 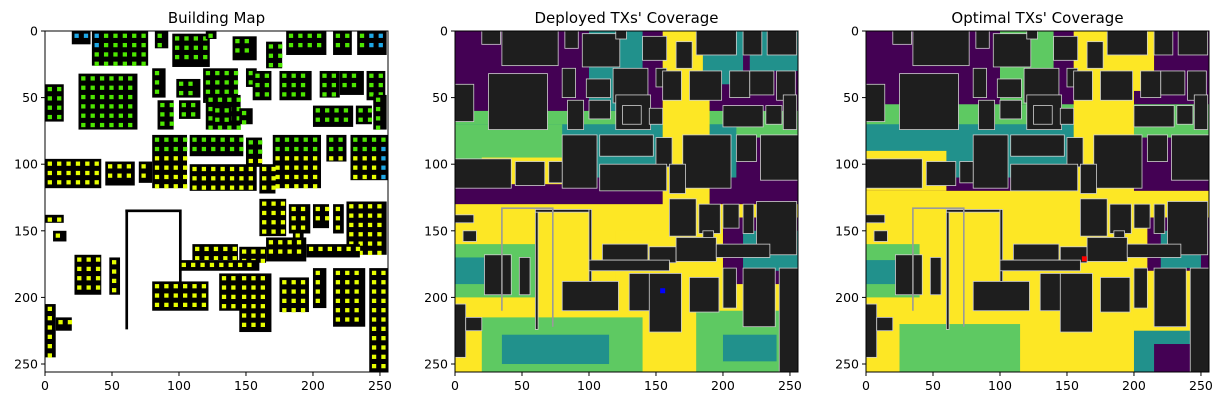 I want to click on x-tick-label: 150, so click(x=246, y=385).